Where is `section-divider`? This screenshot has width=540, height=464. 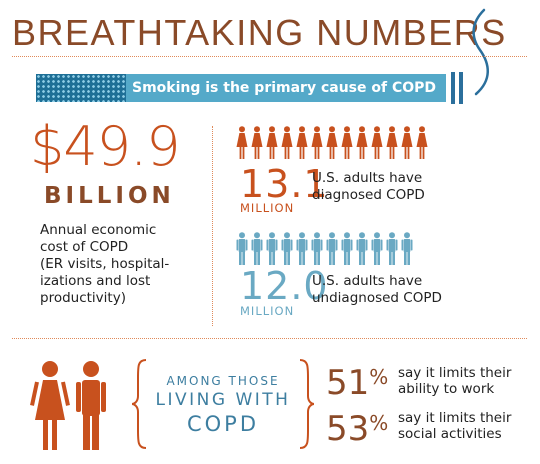
section-divider is located at coordinates (269, 338).